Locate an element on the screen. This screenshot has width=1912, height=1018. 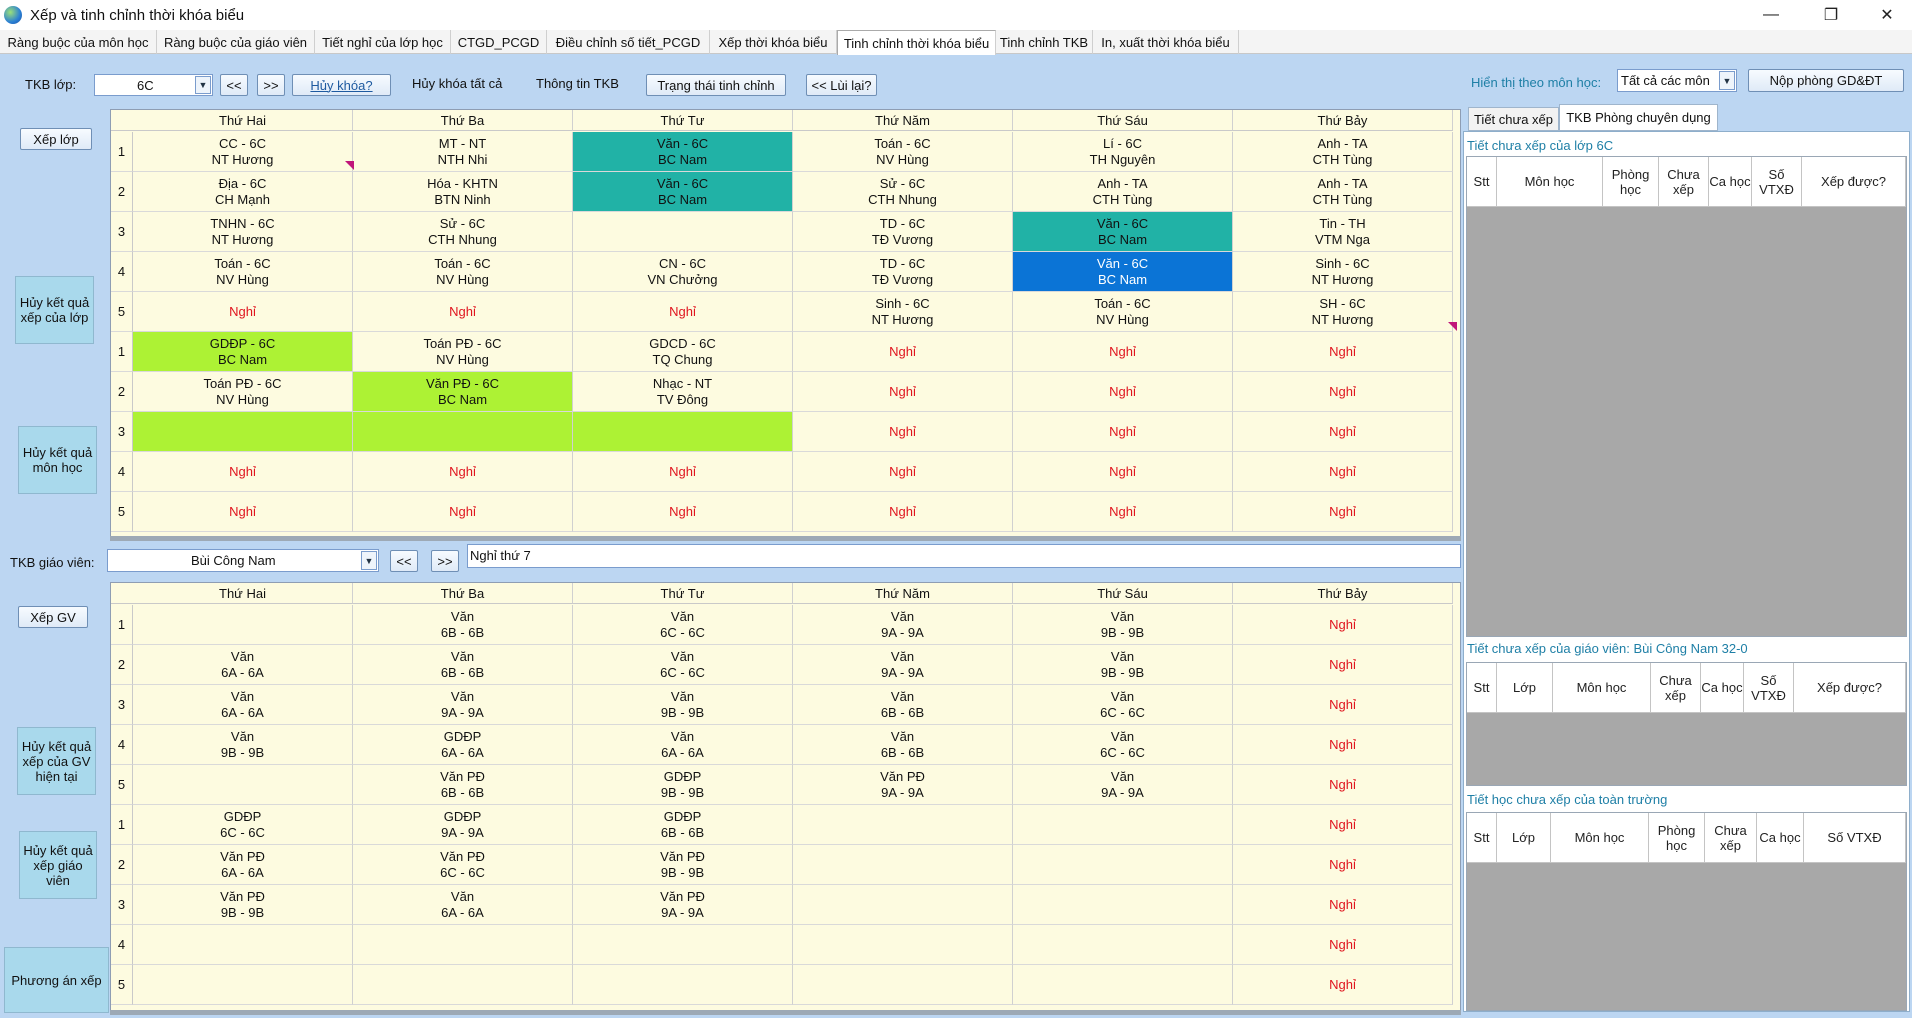
close-button: ✕ is located at coordinates (1887, 15).